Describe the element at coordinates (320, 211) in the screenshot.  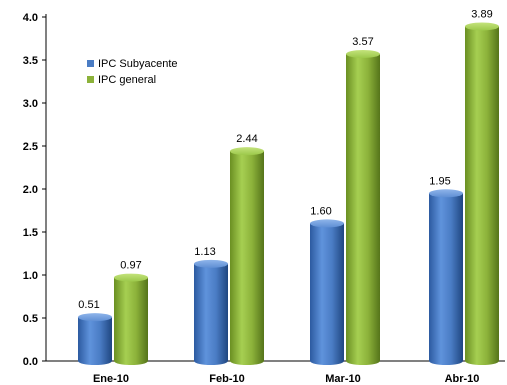
I see `data-label-ipc-subyacente-mar-10: 1.60` at that location.